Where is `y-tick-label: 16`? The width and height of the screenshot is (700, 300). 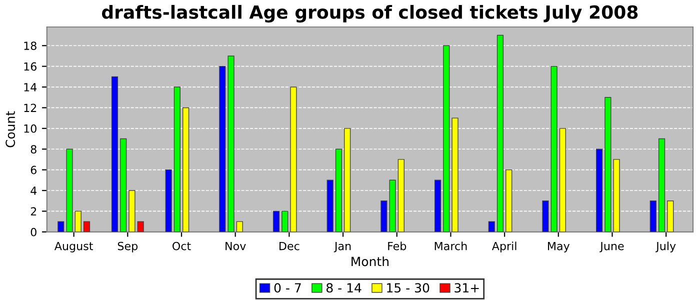 y-tick-label: 16 is located at coordinates (30, 66).